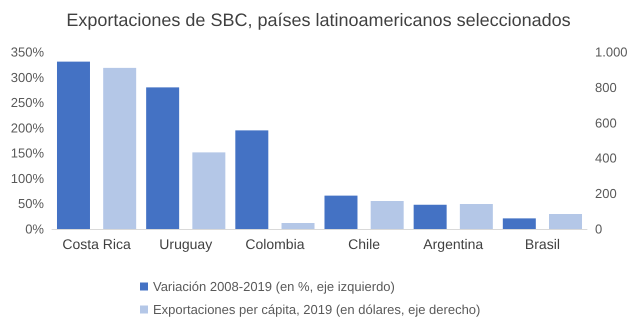 This screenshot has height=327, width=637. I want to click on y-tick-label: 100%, so click(27, 178).